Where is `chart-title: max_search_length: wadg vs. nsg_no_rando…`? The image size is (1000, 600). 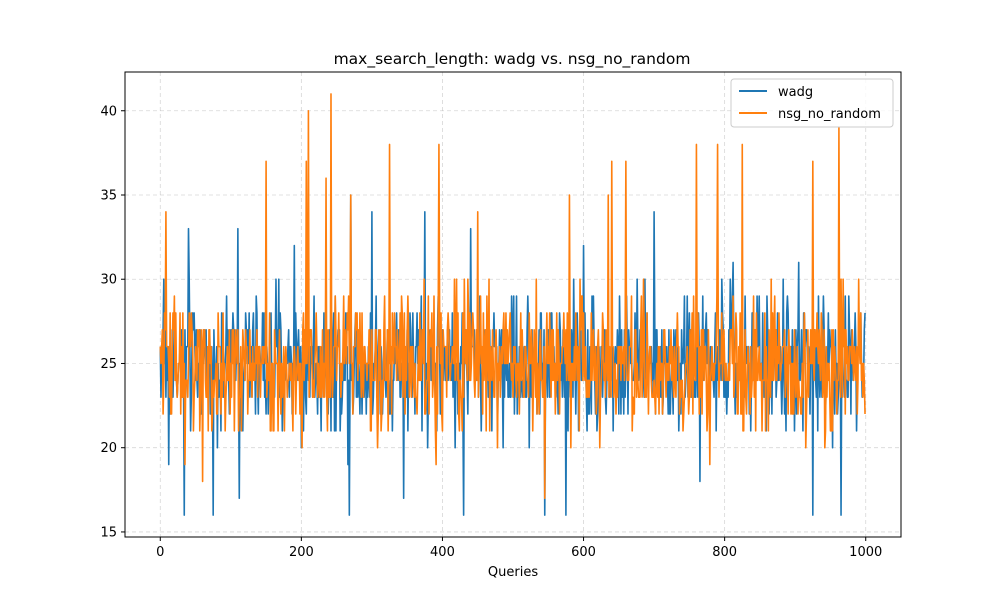
chart-title: max_search_length: wadg vs. nsg_no_rando… is located at coordinates (512, 59).